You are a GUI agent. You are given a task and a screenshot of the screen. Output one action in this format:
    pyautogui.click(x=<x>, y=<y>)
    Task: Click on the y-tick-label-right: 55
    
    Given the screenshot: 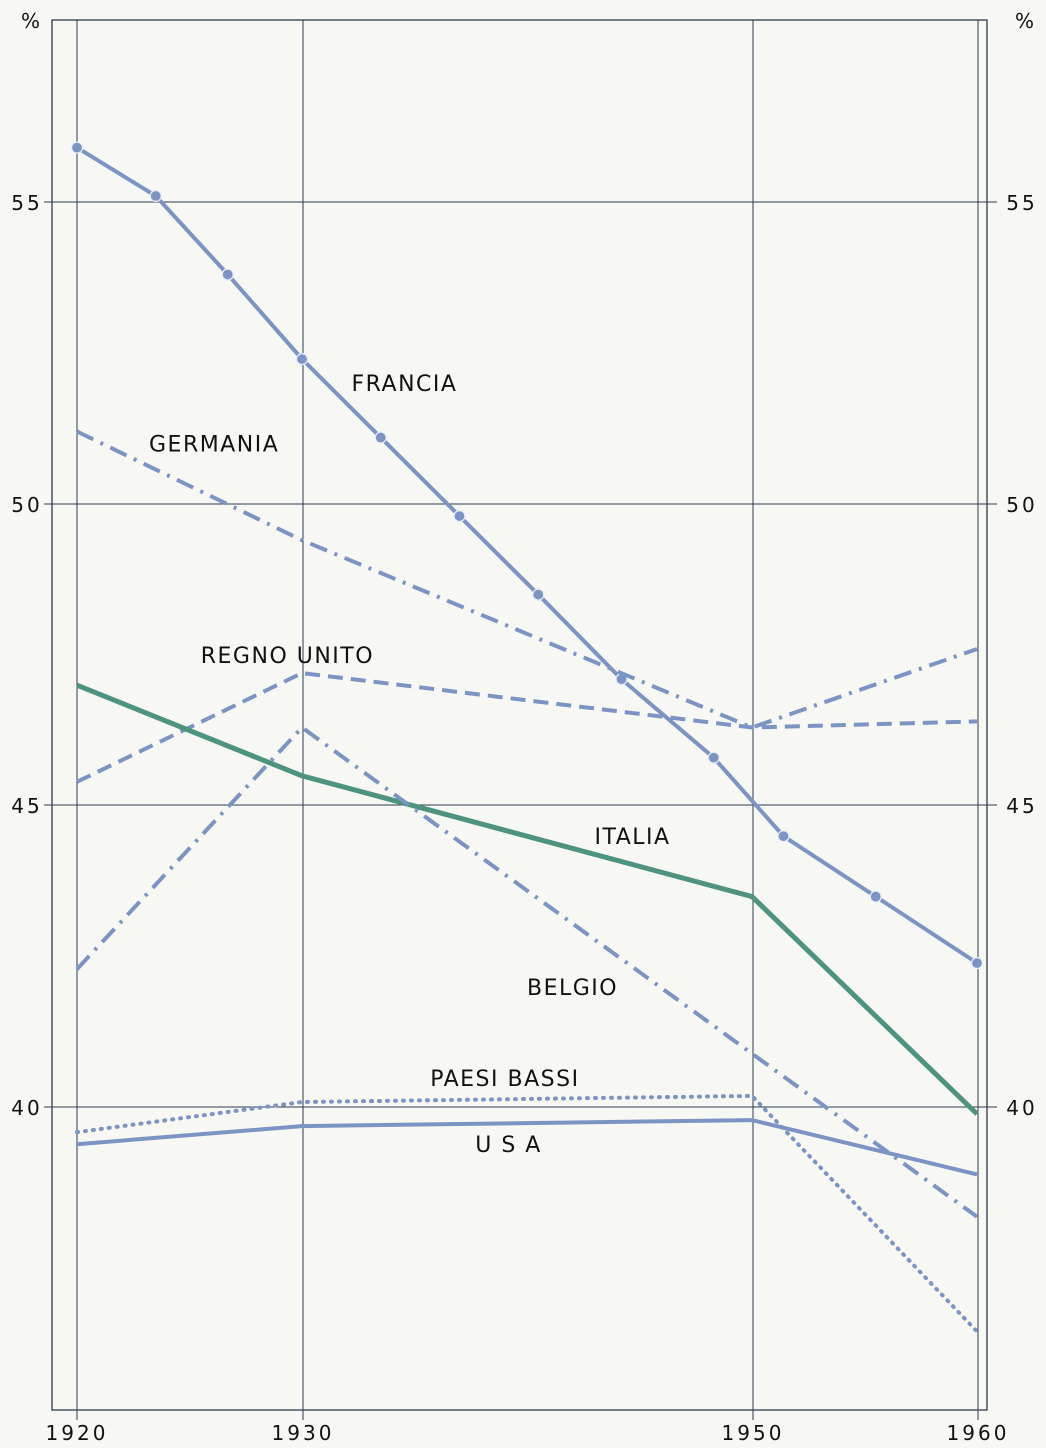 What is the action you would take?
    pyautogui.click(x=1021, y=203)
    